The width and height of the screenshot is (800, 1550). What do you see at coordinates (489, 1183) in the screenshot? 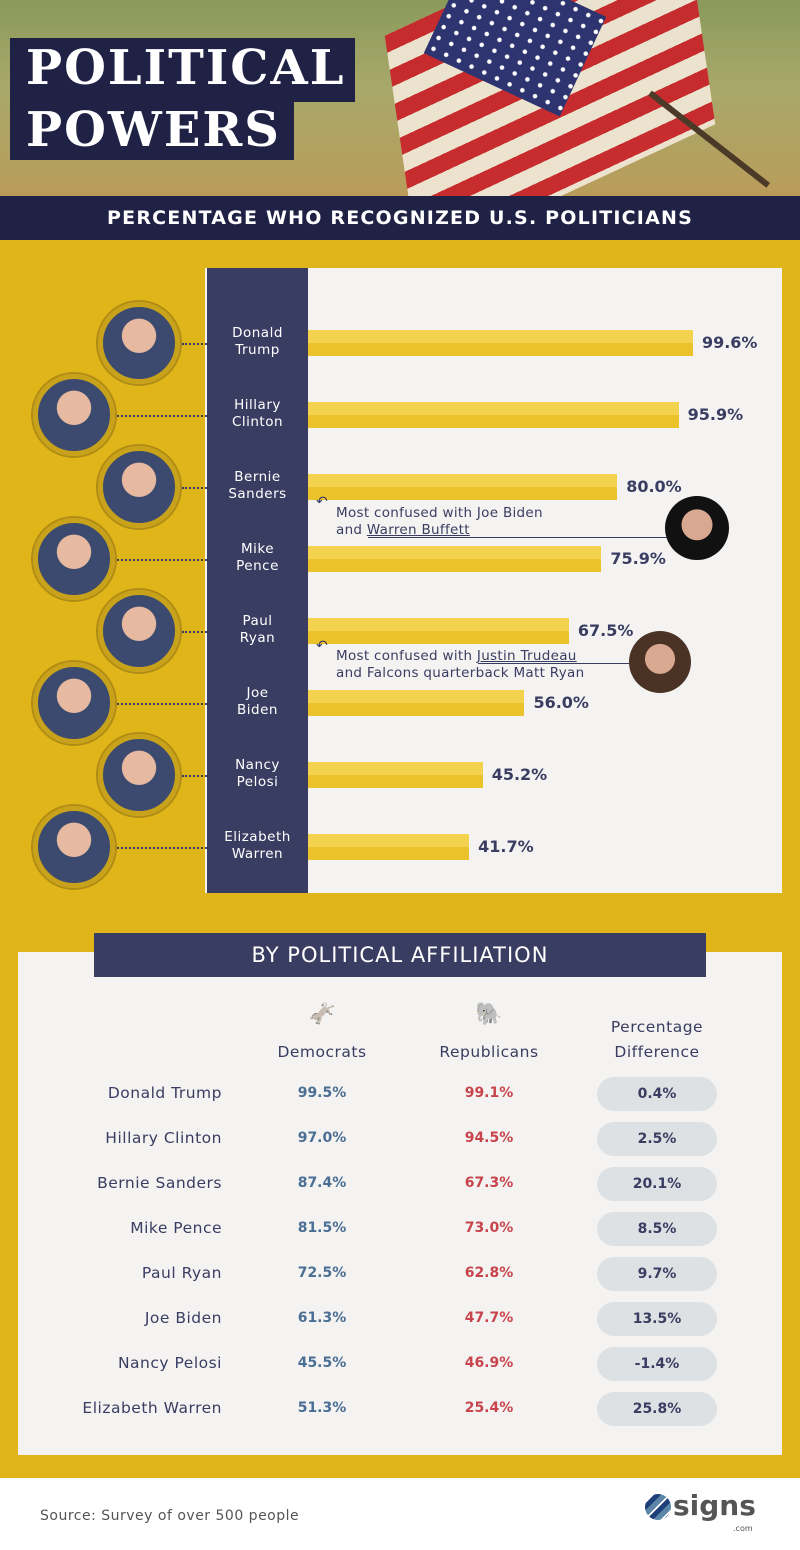
I see `rep-value: 67.3%` at bounding box center [489, 1183].